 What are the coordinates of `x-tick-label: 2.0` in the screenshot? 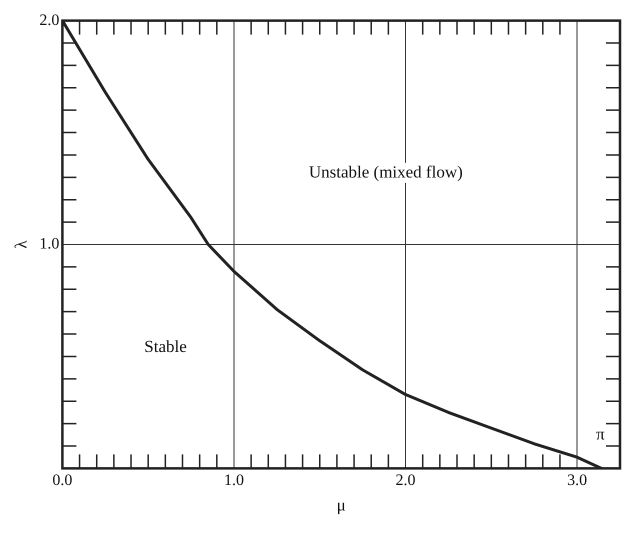 It's located at (406, 481).